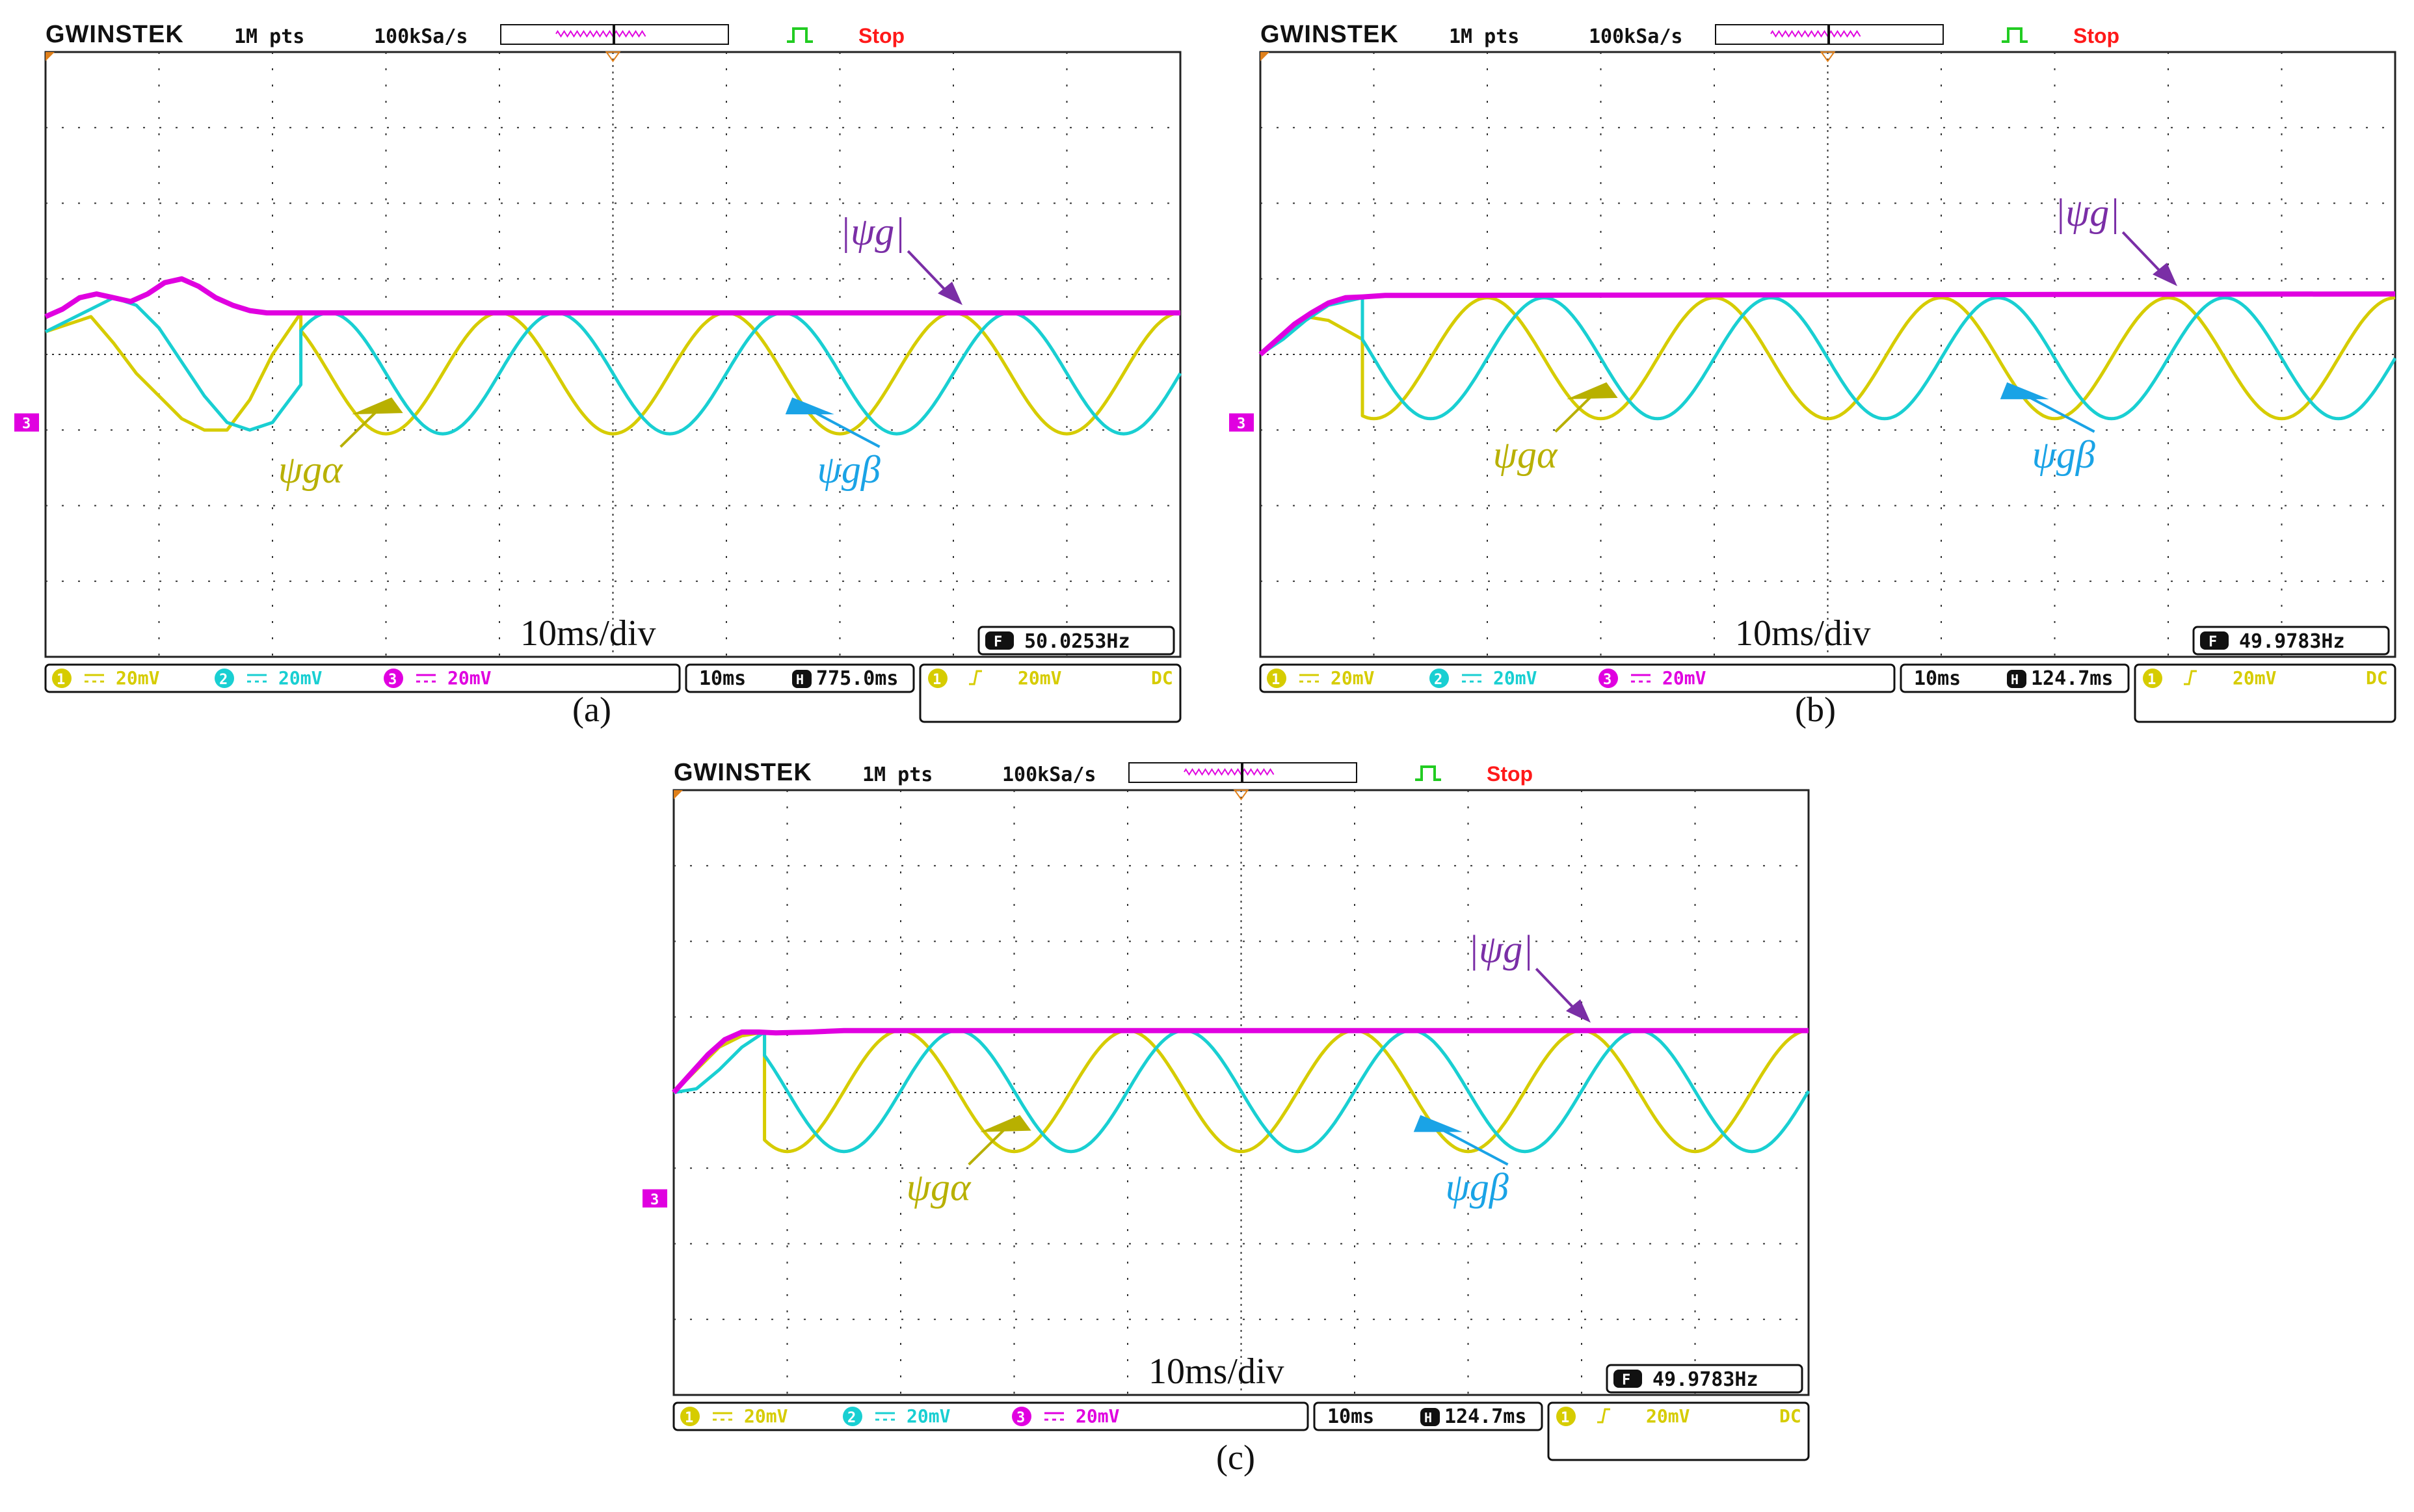  I want to click on horizontal-offset: 124.7ms, so click(1485, 1416).